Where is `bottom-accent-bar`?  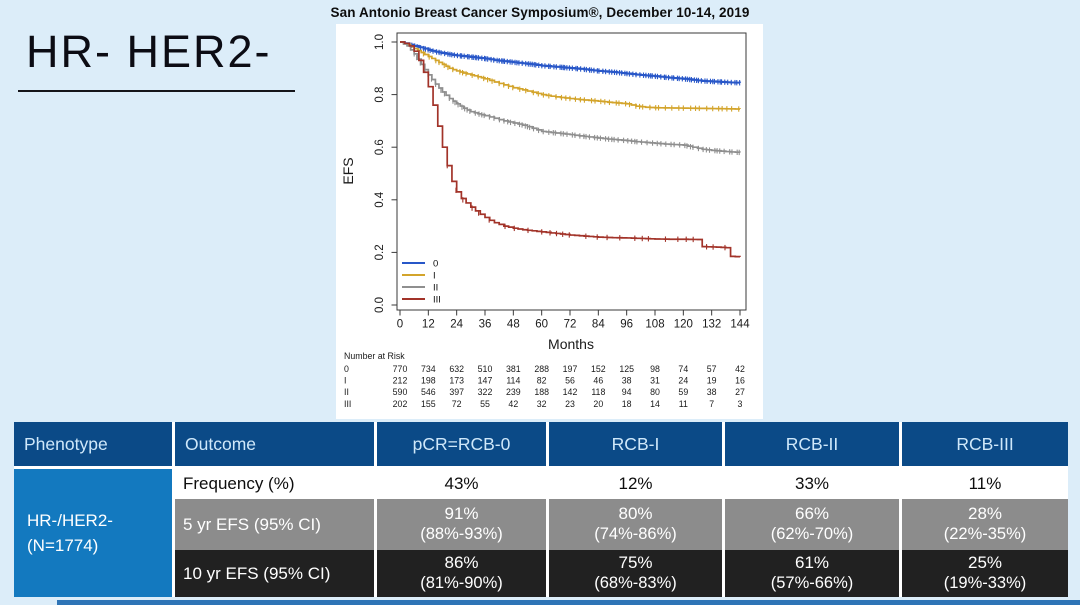
bottom-accent-bar is located at coordinates (568, 602).